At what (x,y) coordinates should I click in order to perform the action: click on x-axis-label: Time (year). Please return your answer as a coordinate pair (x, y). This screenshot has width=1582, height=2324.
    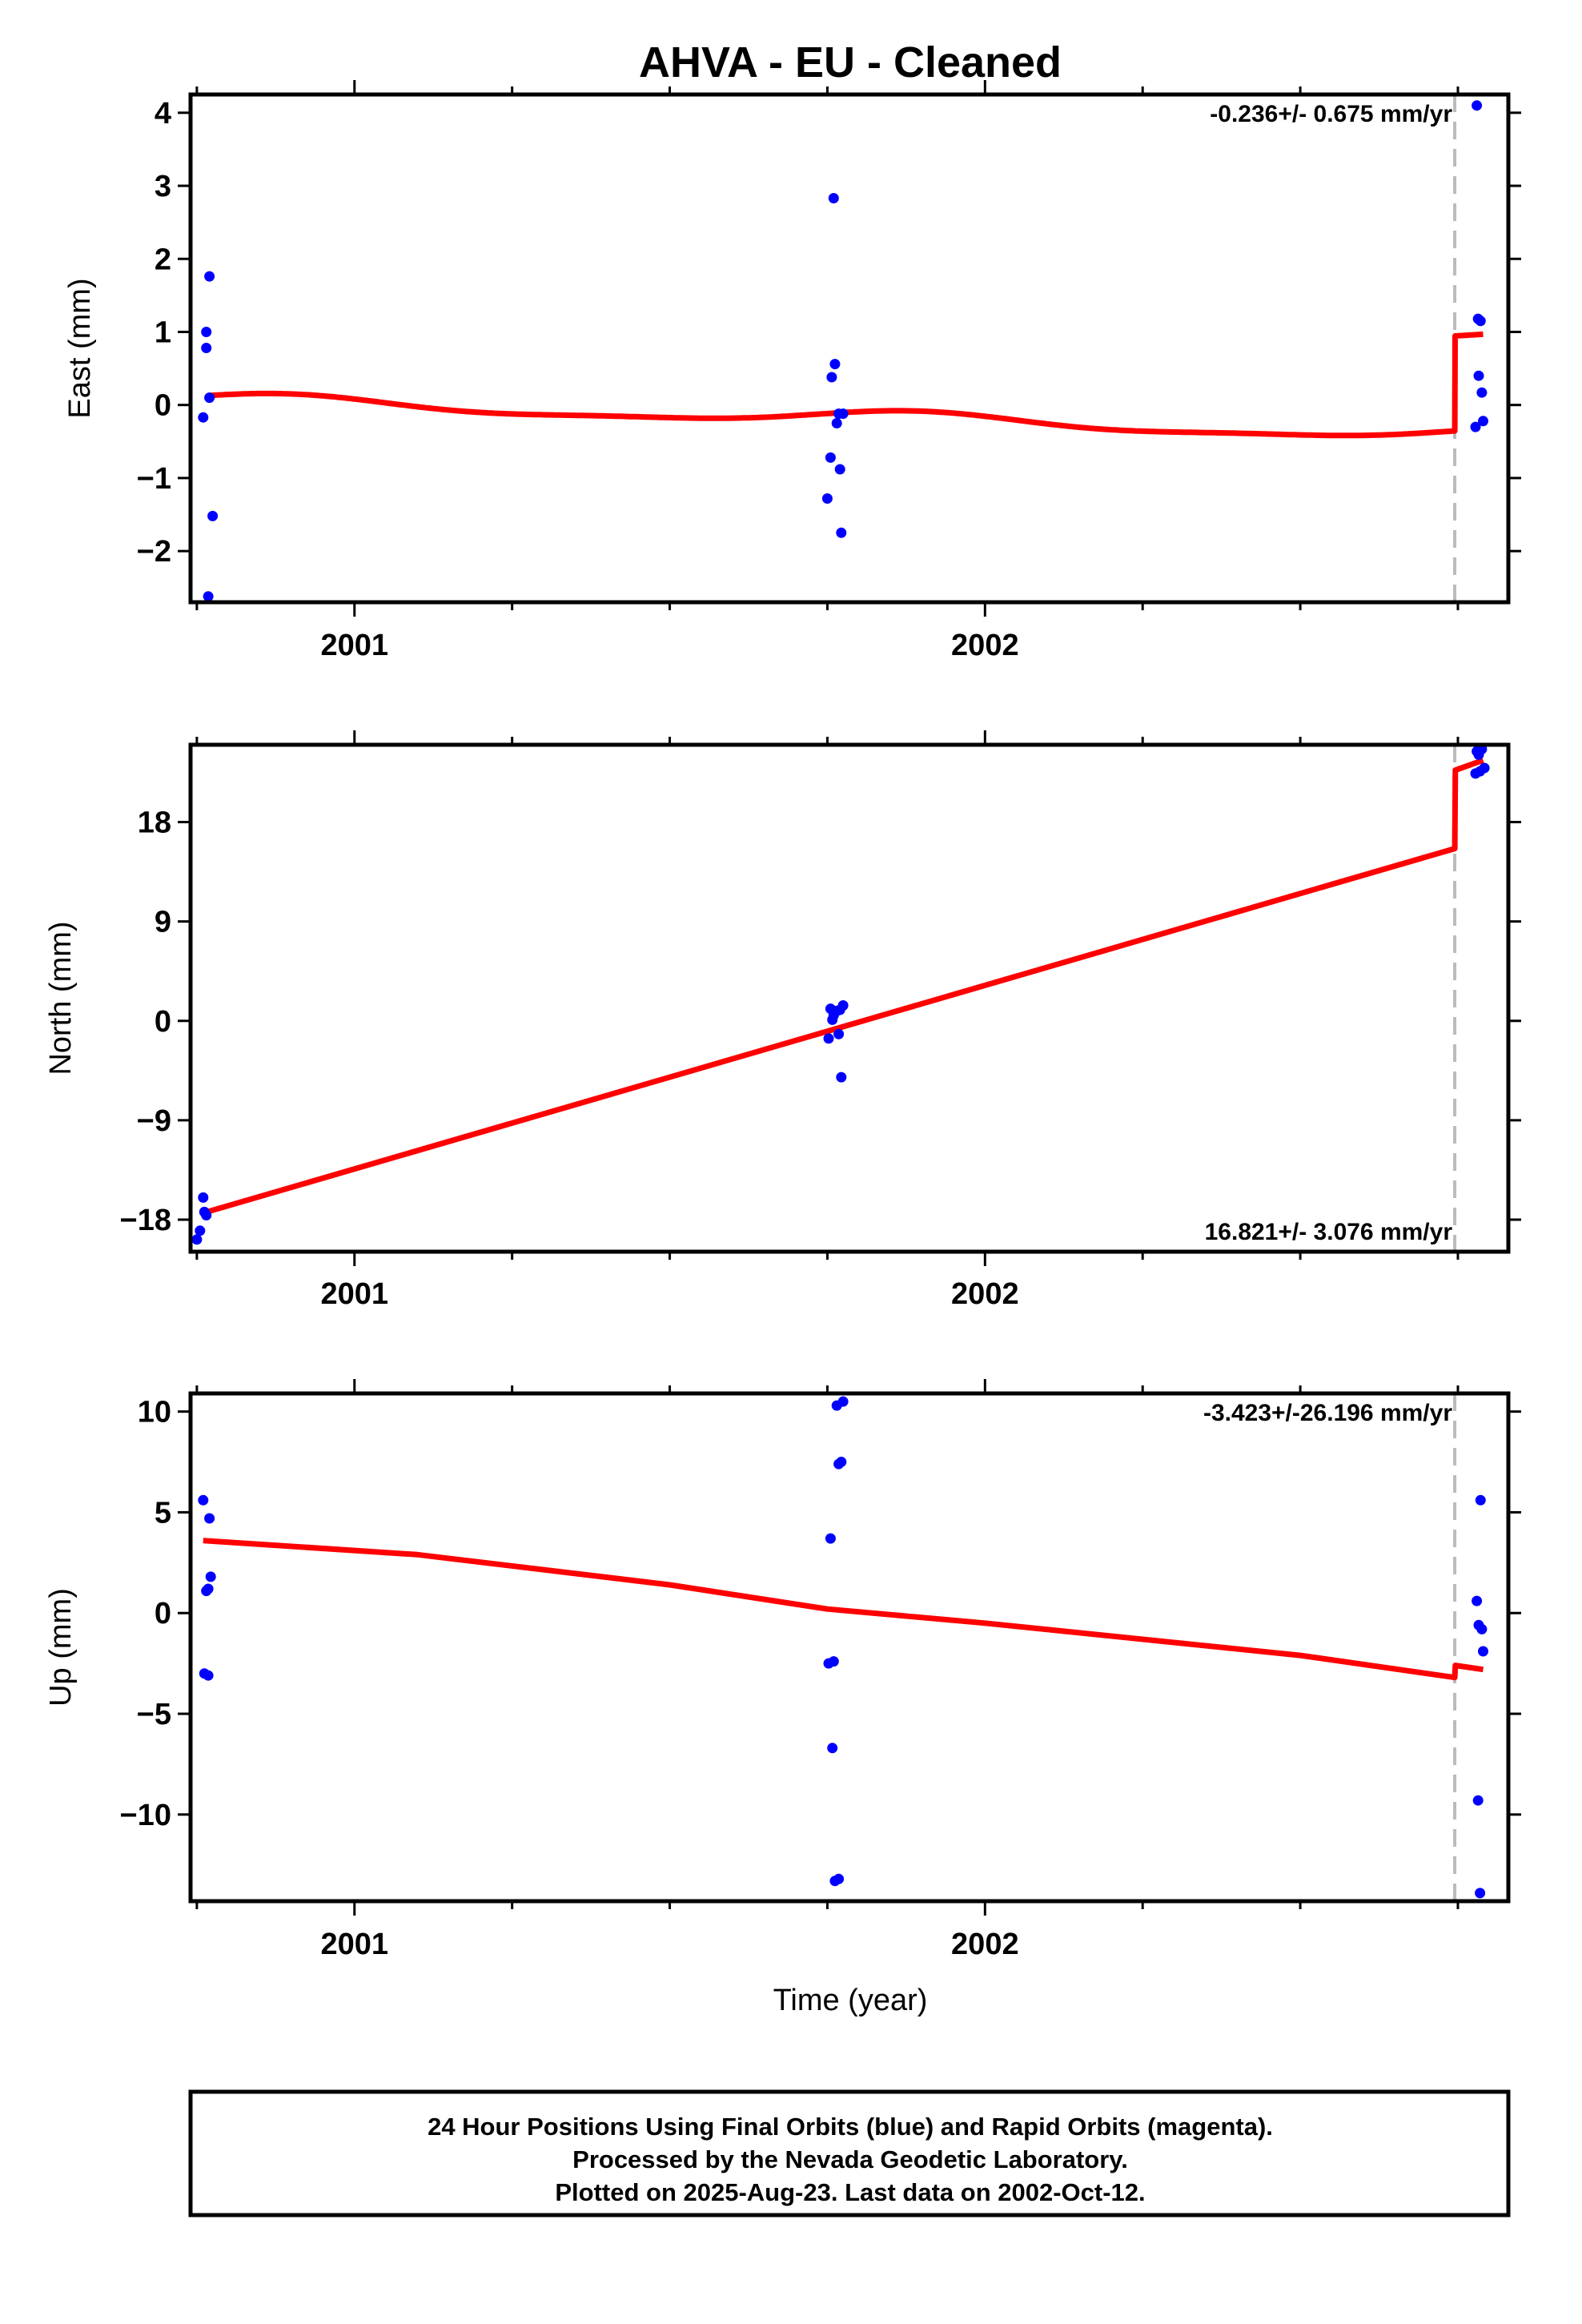
    Looking at the image, I should click on (850, 2000).